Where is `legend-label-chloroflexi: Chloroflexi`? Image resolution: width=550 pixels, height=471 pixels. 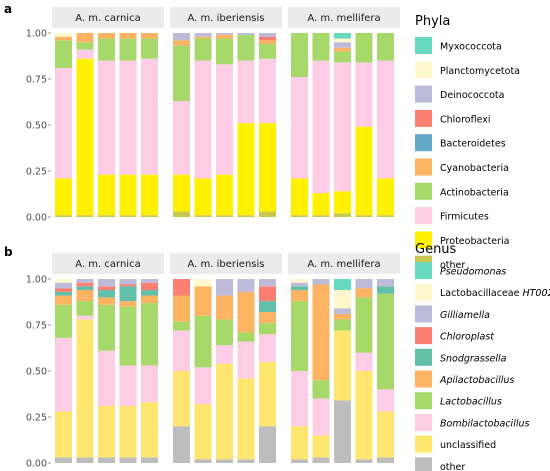 legend-label-chloroflexi: Chloroflexi is located at coordinates (465, 119).